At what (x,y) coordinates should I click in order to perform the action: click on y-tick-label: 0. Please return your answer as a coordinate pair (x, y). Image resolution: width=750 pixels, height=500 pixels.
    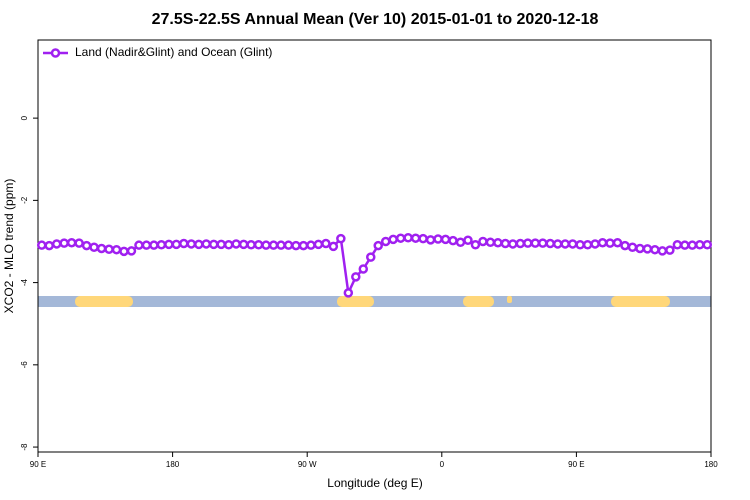
    Looking at the image, I should click on (24, 117).